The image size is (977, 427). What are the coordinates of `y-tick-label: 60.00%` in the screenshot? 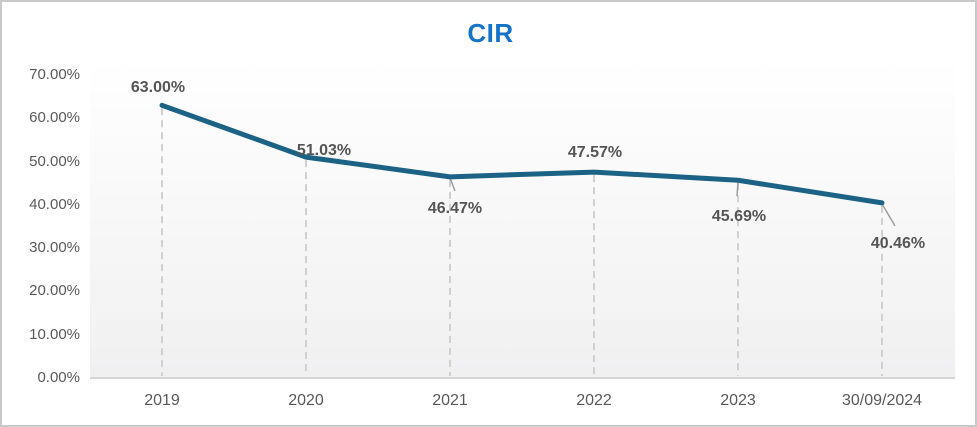 It's located at (54, 118).